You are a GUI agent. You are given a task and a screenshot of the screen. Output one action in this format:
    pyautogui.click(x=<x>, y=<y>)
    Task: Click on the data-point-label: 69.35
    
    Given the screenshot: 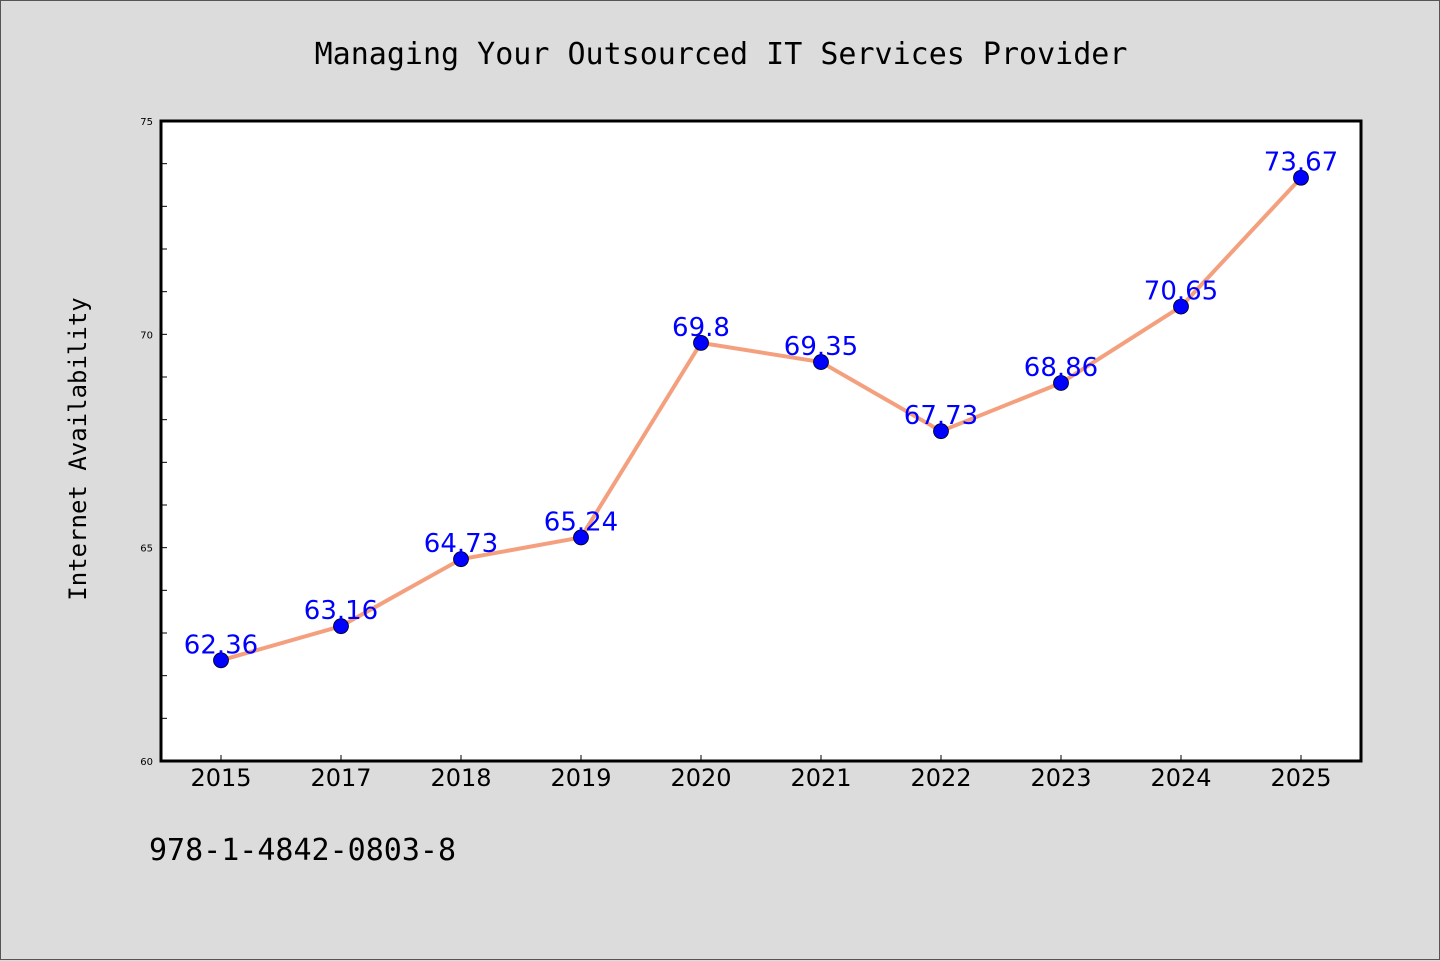 What is the action you would take?
    pyautogui.click(x=821, y=347)
    